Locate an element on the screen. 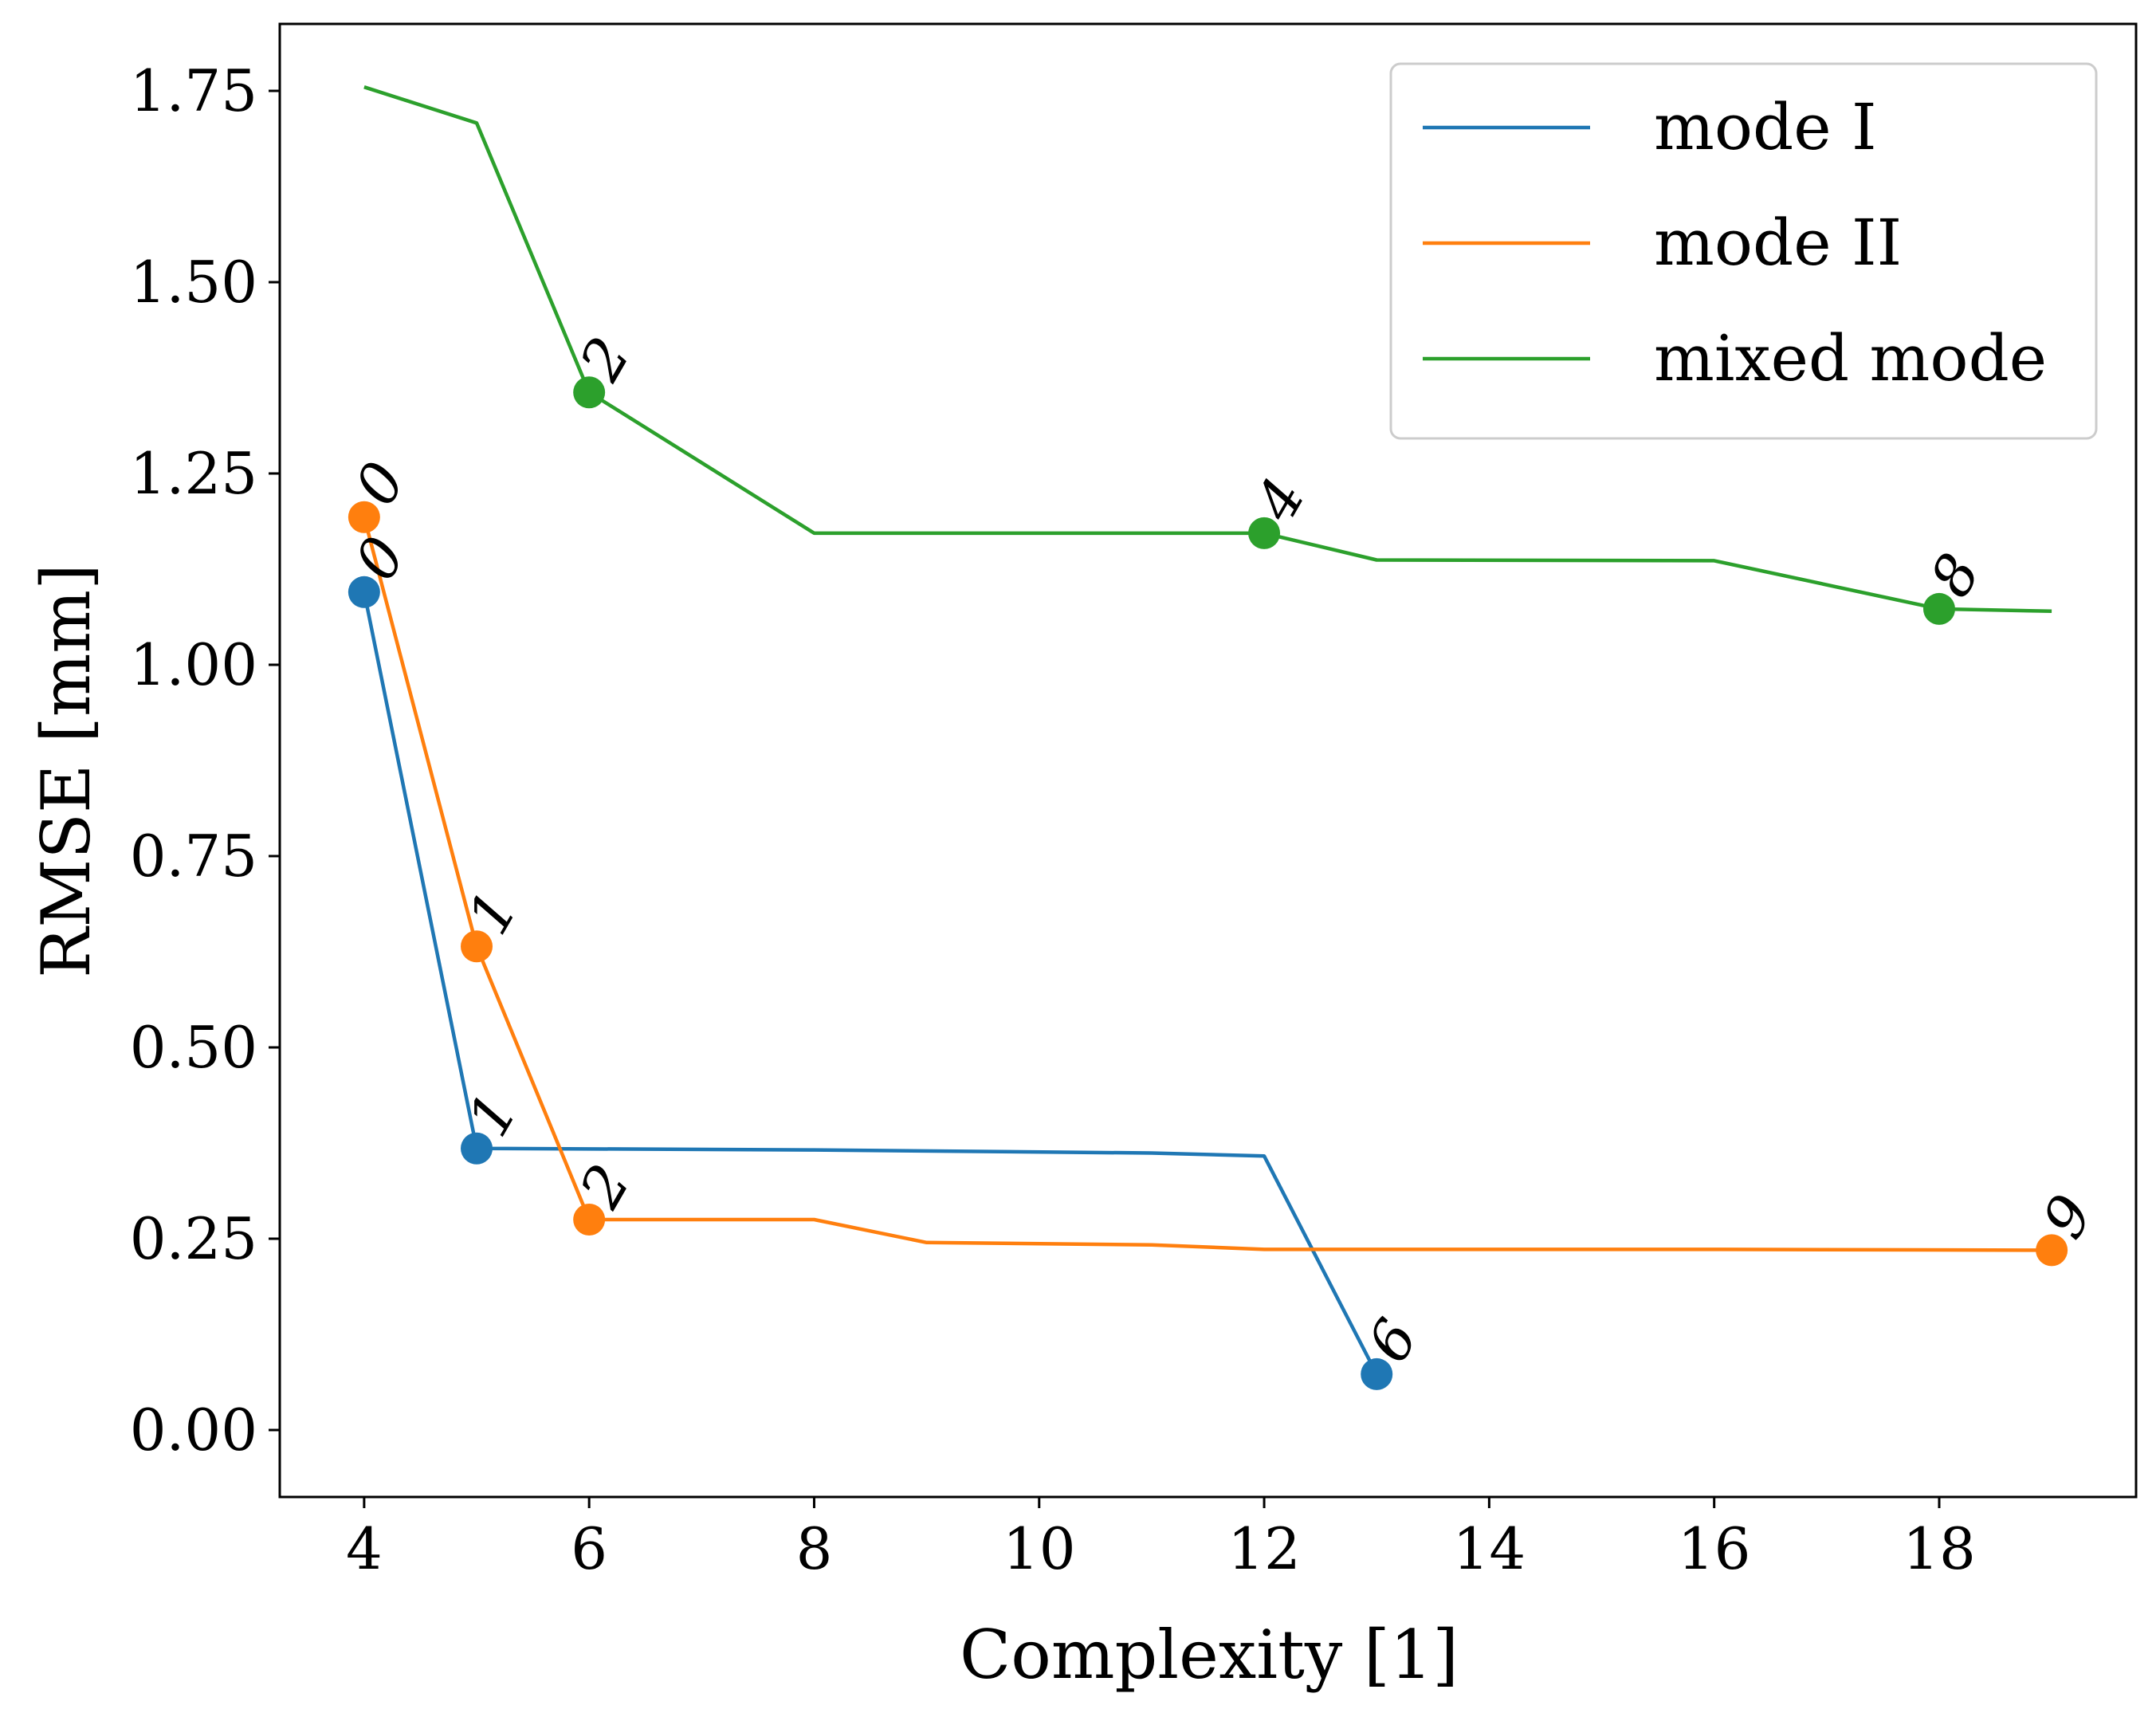 This screenshot has width=2156, height=1713. y-tick-label: 0.75 is located at coordinates (193, 856).